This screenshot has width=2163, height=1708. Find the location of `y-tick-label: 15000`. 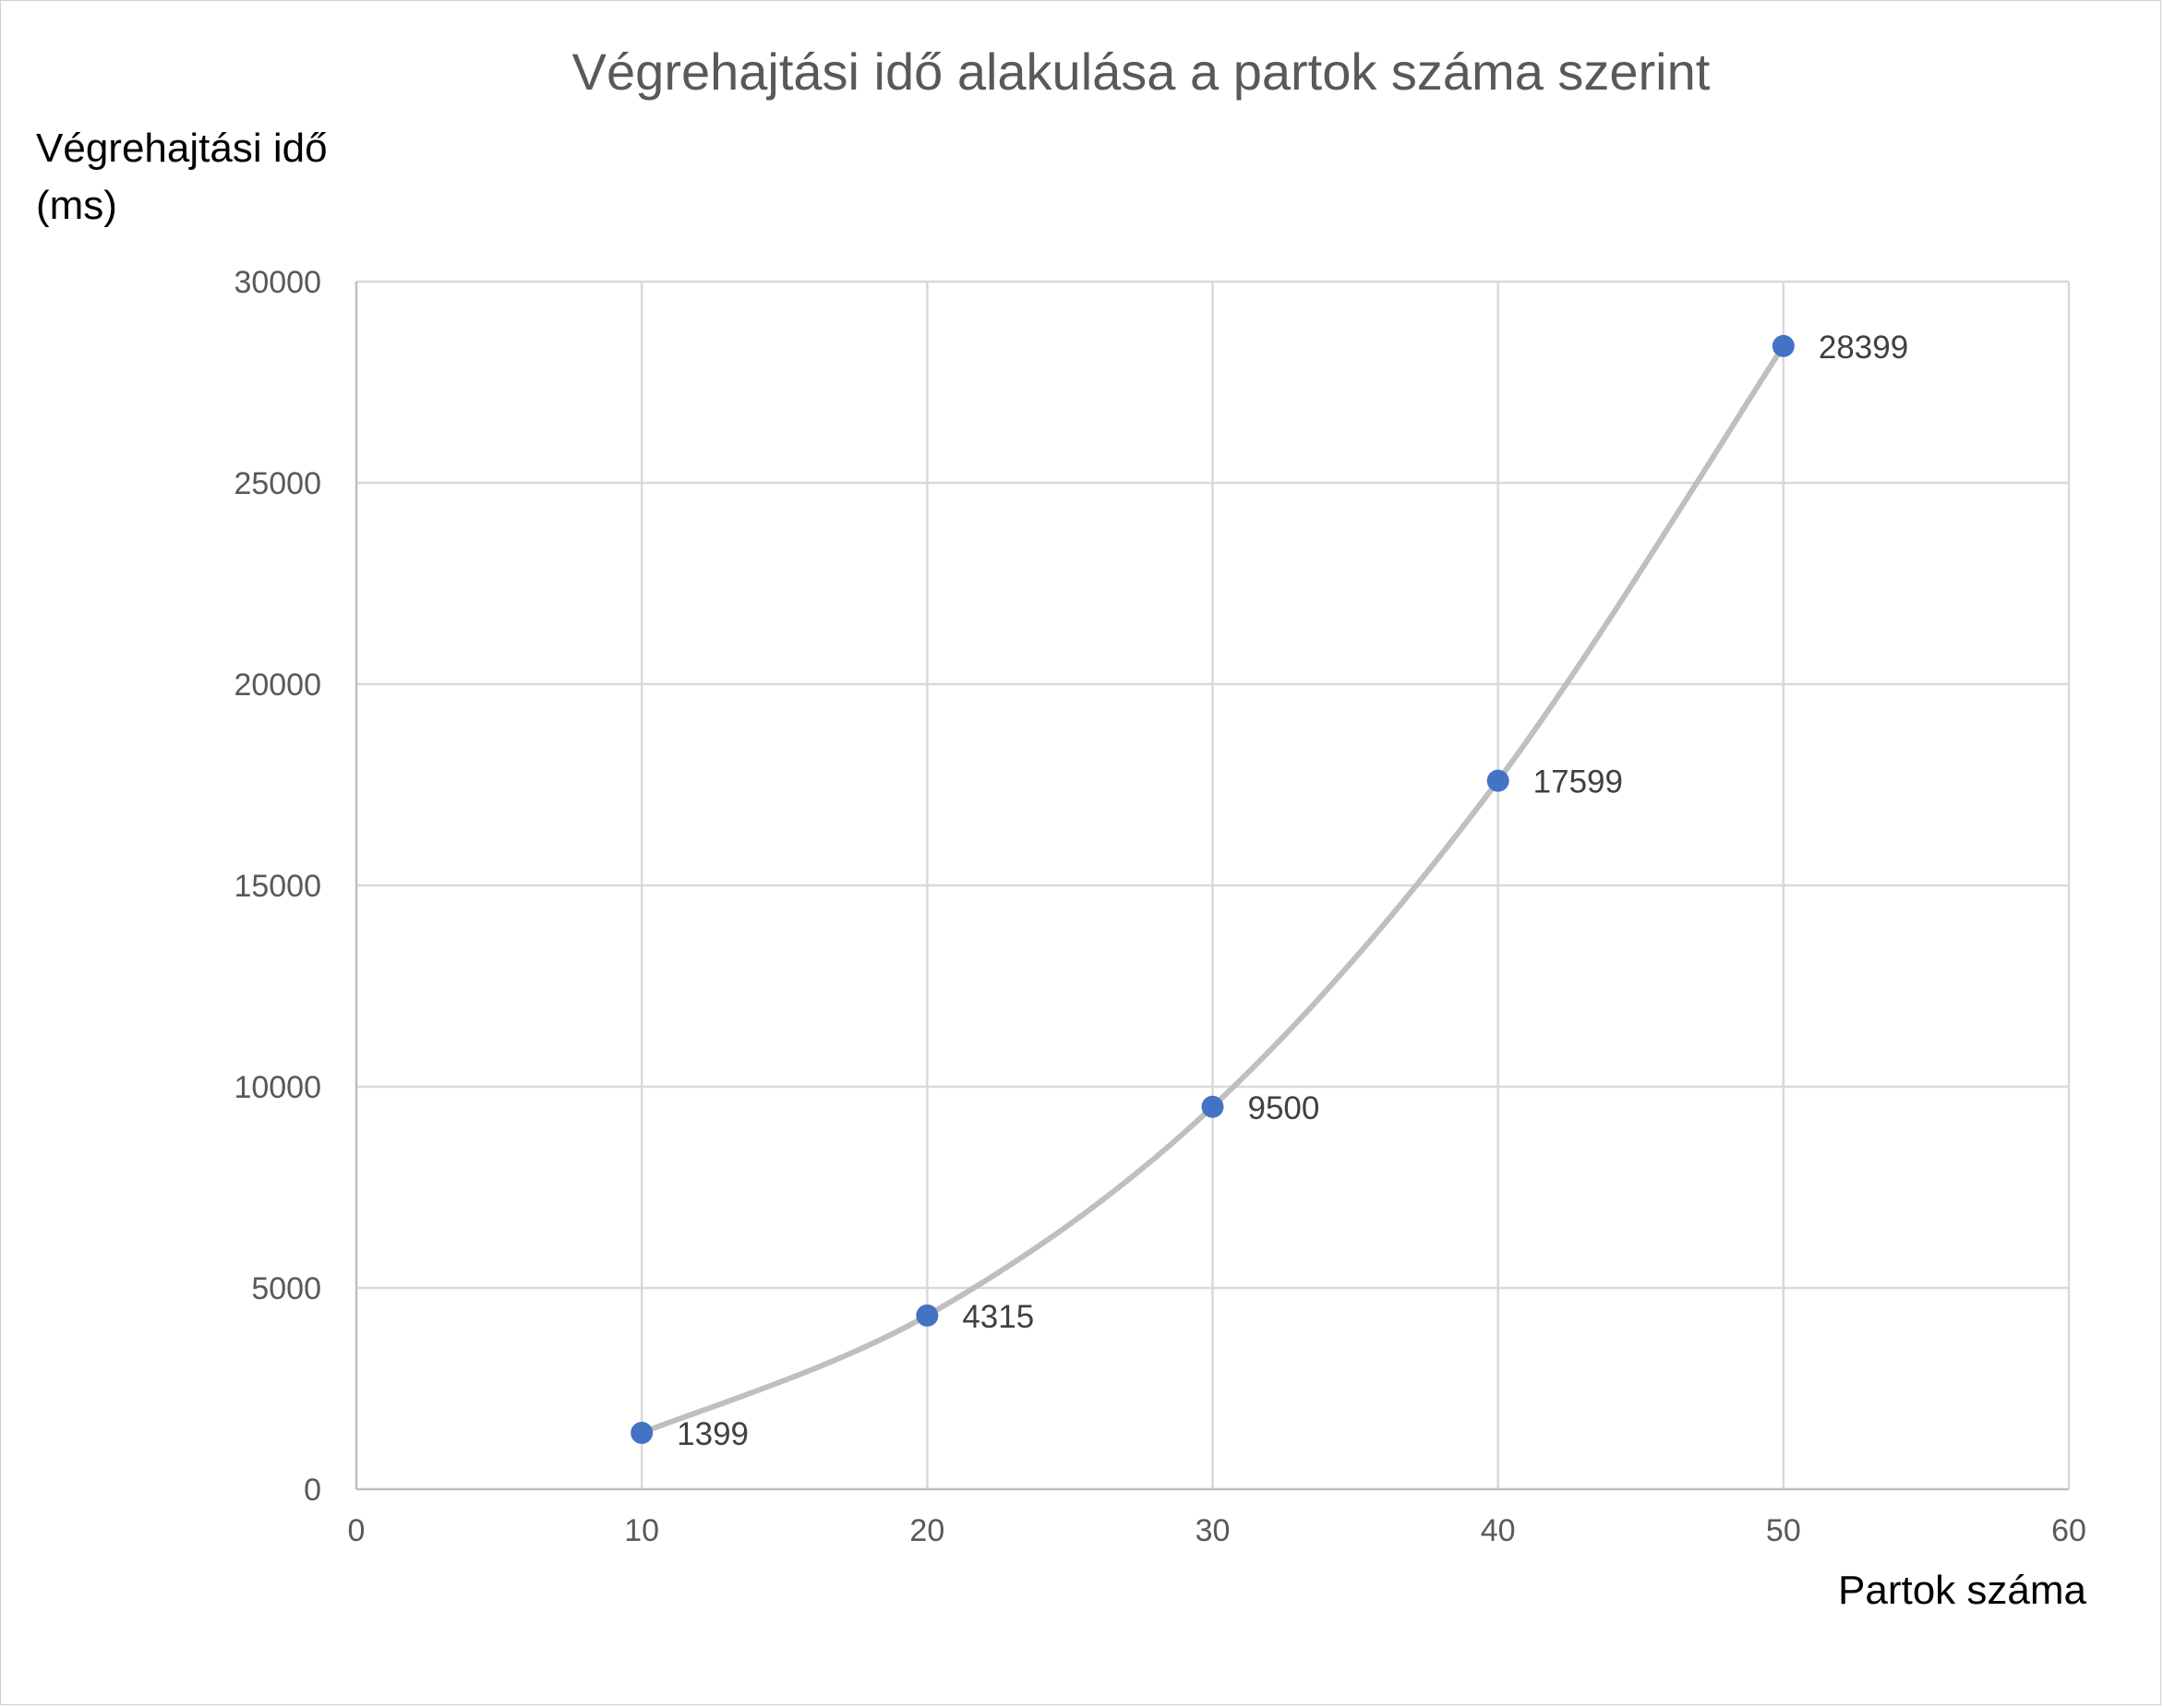

y-tick-label: 15000 is located at coordinates (277, 886).